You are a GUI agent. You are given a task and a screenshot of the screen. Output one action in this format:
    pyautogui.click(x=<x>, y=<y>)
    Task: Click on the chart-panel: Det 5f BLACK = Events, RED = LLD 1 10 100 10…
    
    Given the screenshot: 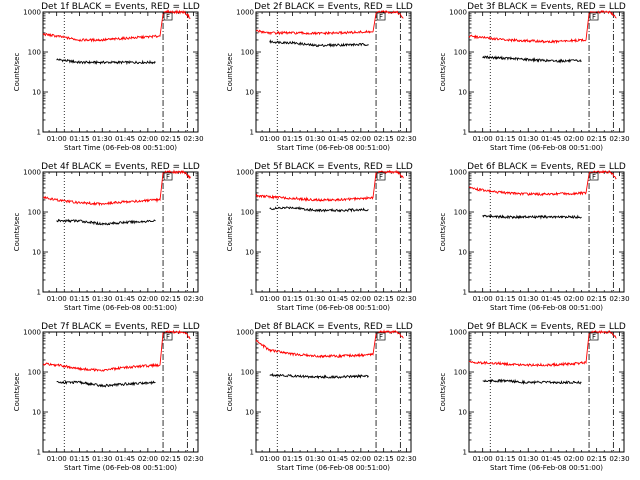 What is the action you would take?
    pyautogui.click(x=321, y=237)
    